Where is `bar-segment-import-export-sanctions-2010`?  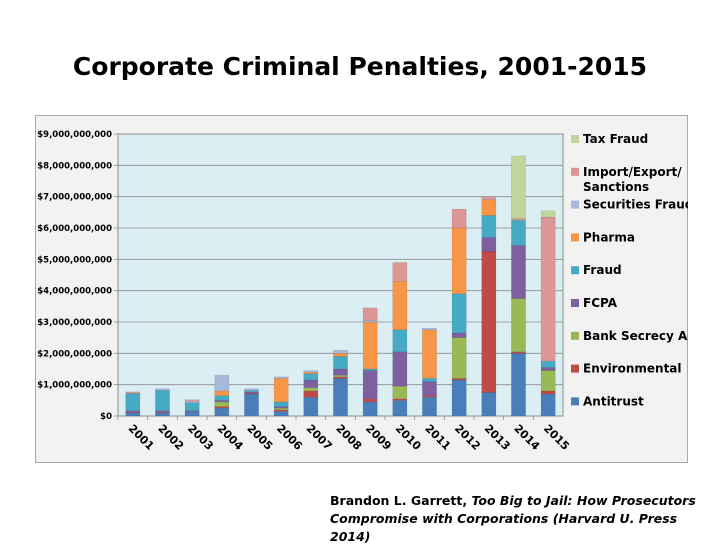
bar-segment-import-export-sanctions-2010 is located at coordinates (400, 272).